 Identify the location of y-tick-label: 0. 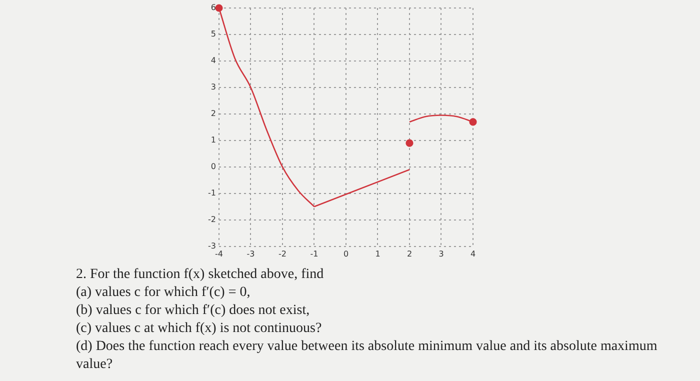
(213, 167).